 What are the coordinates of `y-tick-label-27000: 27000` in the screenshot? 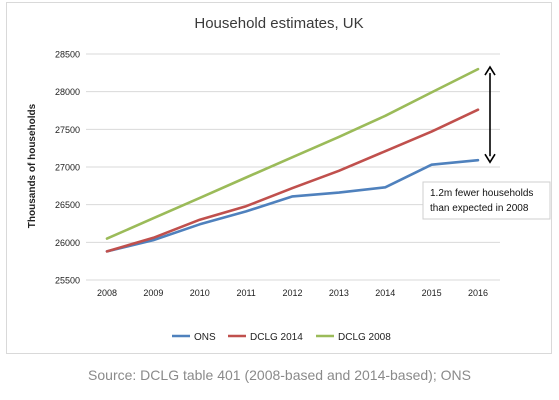 It's located at (67, 168).